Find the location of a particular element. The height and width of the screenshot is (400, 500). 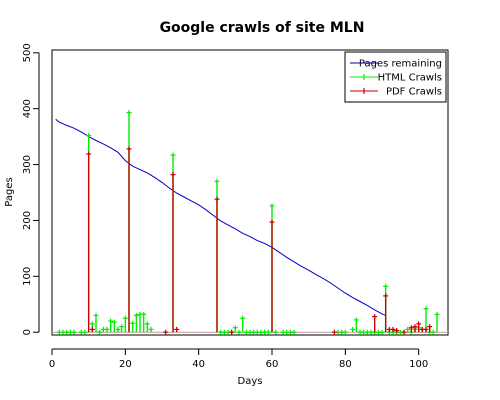

y-tick-label: 200 is located at coordinates (27, 220).